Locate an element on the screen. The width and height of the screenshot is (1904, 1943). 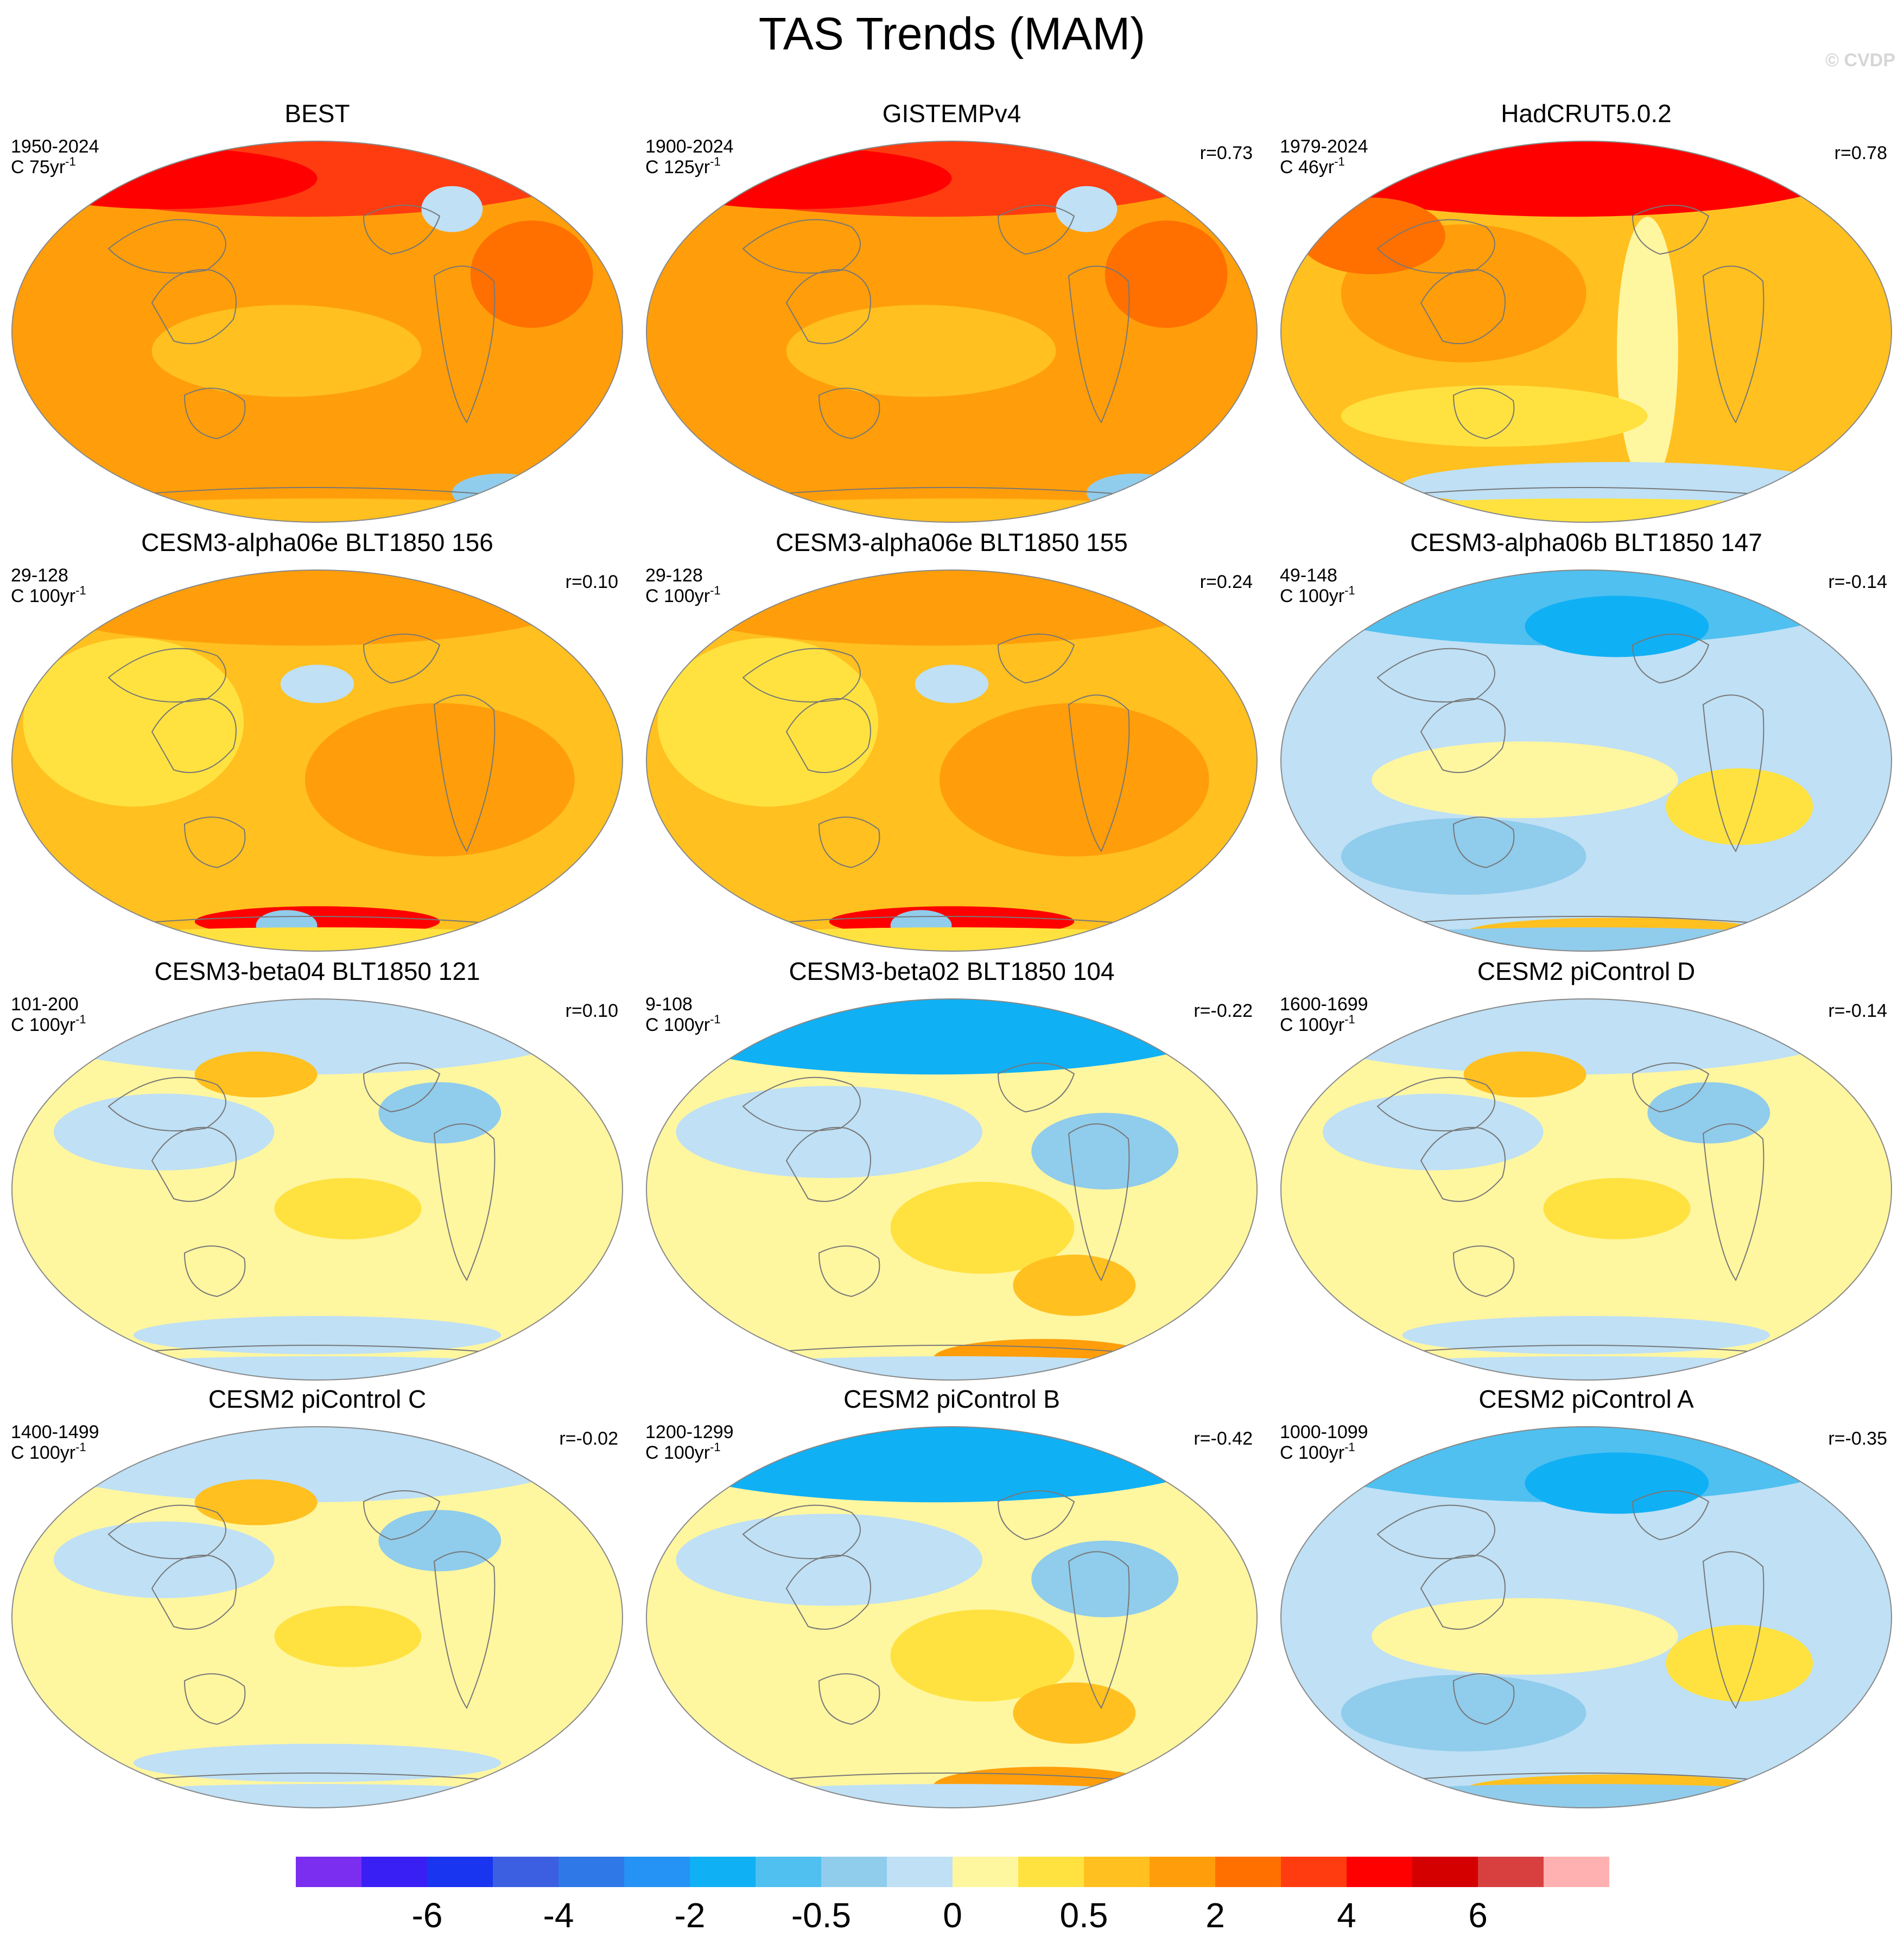
panel-pattern-correlation: r=0.24 is located at coordinates (1226, 582).